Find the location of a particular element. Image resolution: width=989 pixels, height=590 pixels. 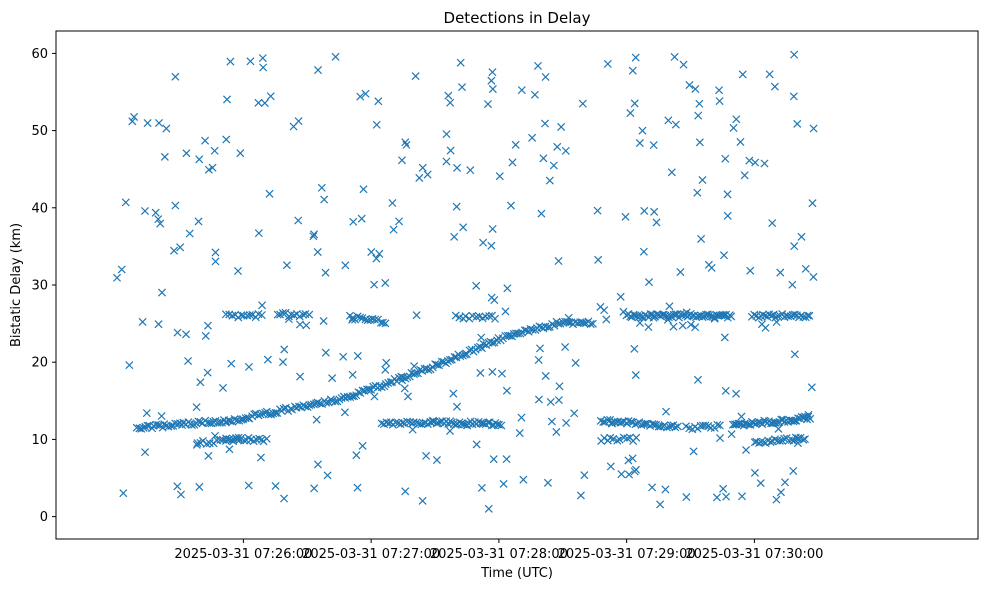

y-tick-label: 20 is located at coordinates (39, 363).